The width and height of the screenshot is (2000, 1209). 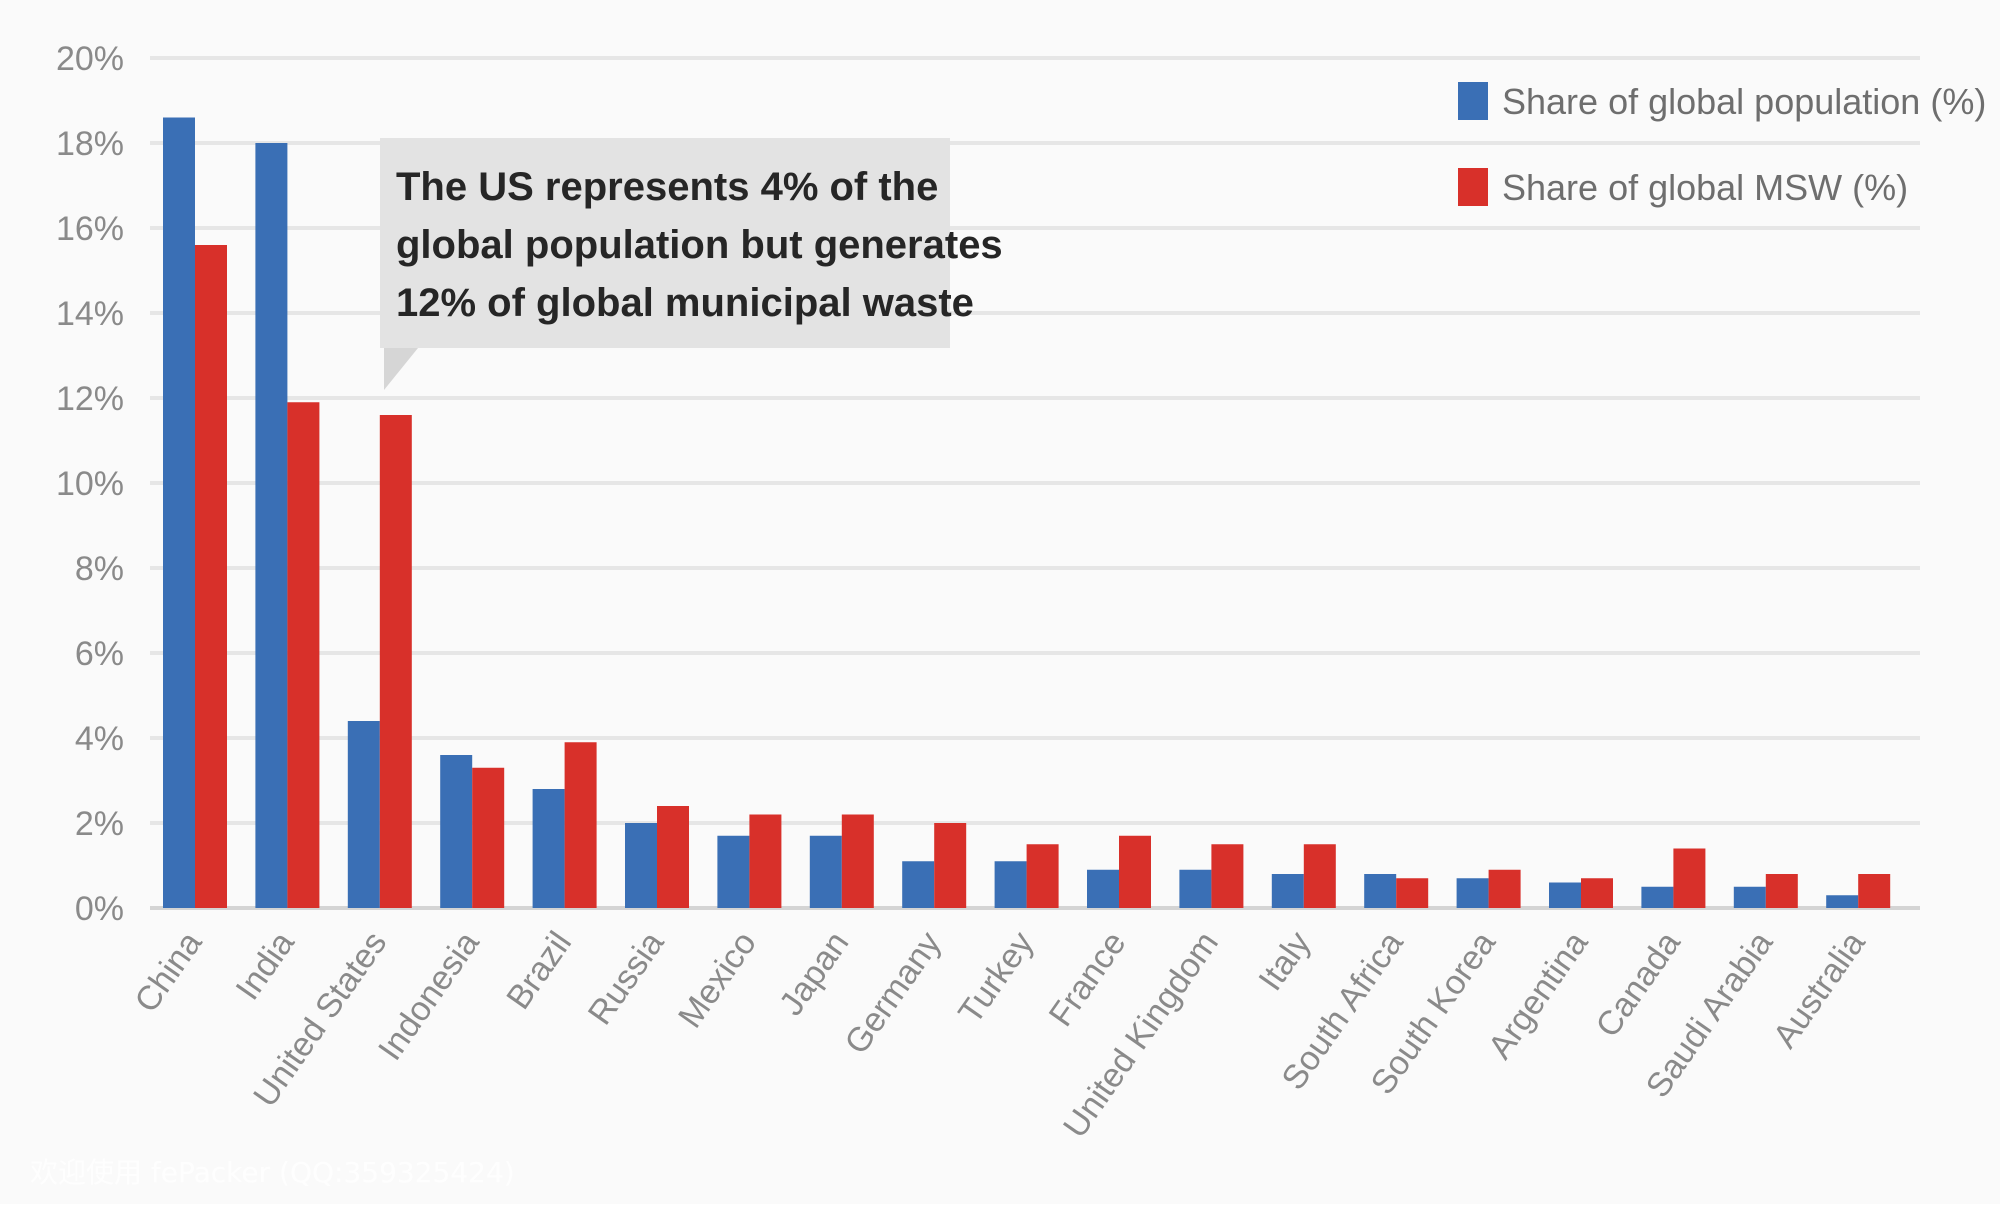 I want to click on annotation-line-3: 12% of global municipal waste, so click(x=685, y=303).